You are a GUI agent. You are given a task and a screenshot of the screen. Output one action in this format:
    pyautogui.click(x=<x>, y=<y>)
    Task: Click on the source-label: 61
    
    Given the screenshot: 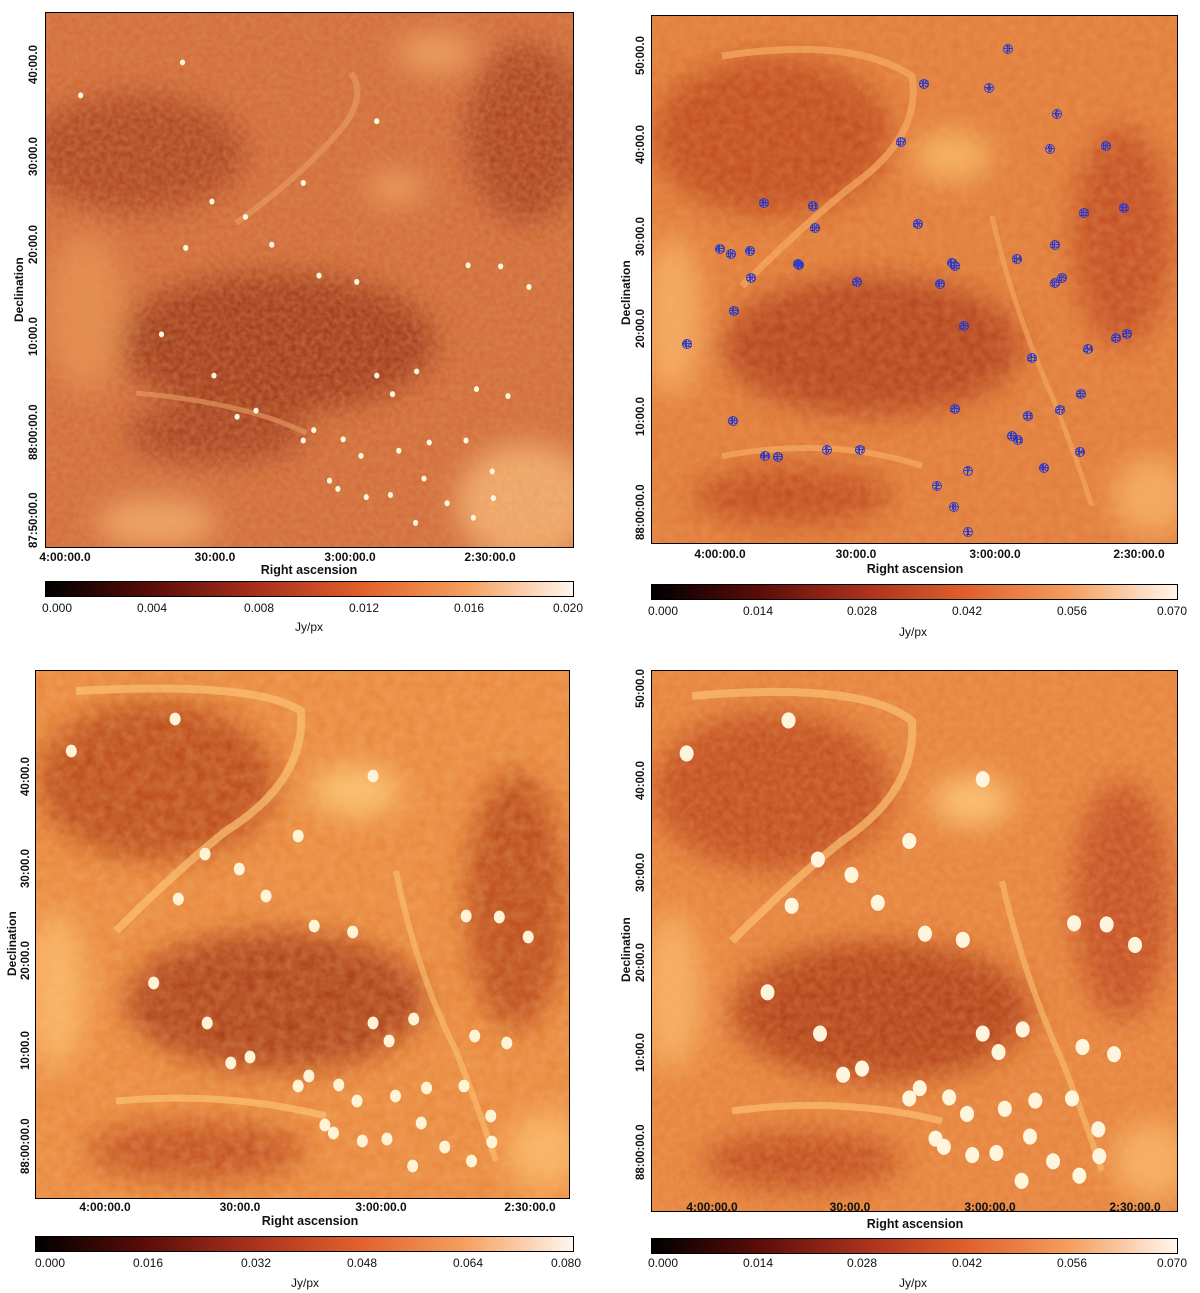 What is the action you would take?
    pyautogui.click(x=813, y=206)
    